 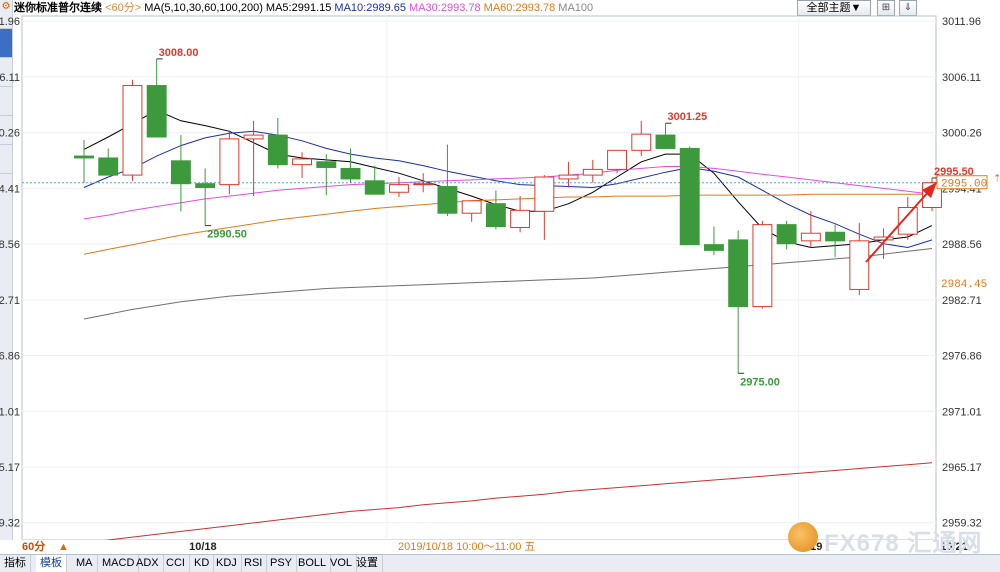 I want to click on y-tick-label-right: 3011.96, so click(x=961, y=22).